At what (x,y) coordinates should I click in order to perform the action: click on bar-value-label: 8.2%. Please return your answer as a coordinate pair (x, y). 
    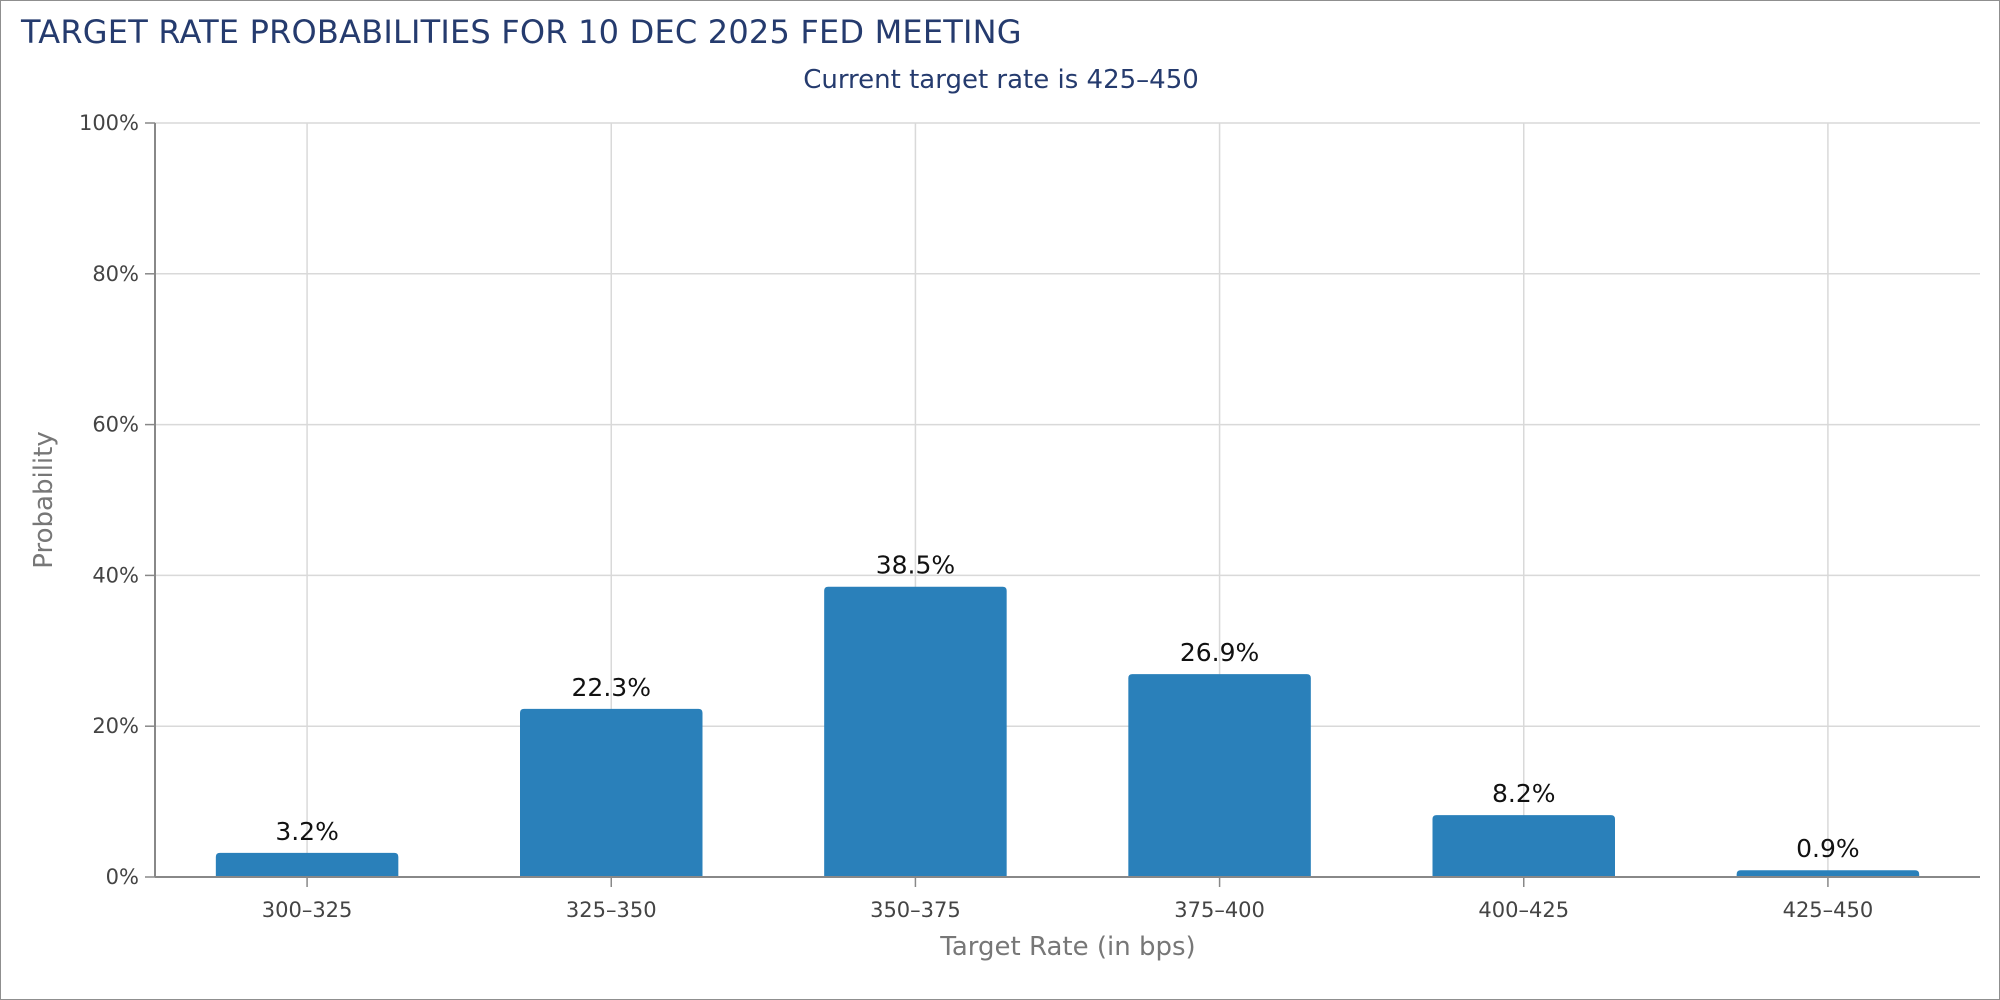
    Looking at the image, I should click on (1524, 793).